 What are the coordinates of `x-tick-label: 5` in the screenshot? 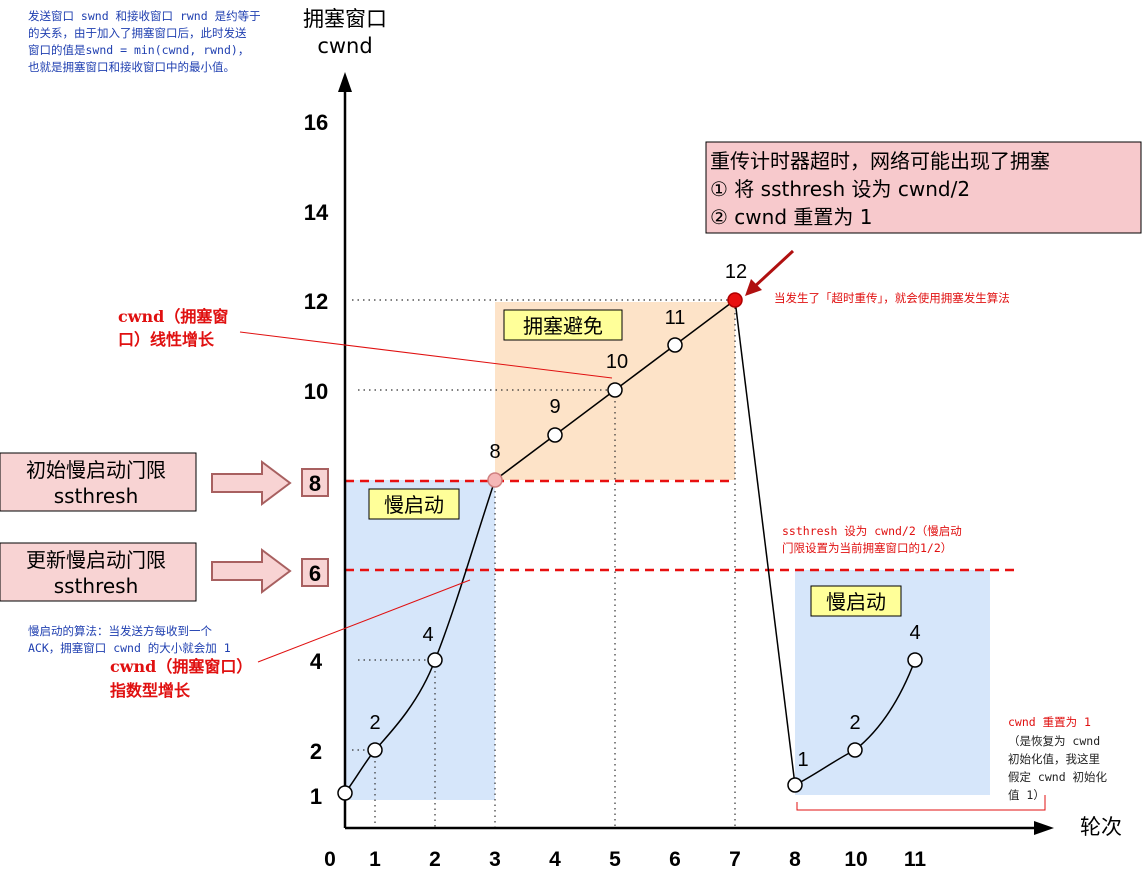 It's located at (615, 859).